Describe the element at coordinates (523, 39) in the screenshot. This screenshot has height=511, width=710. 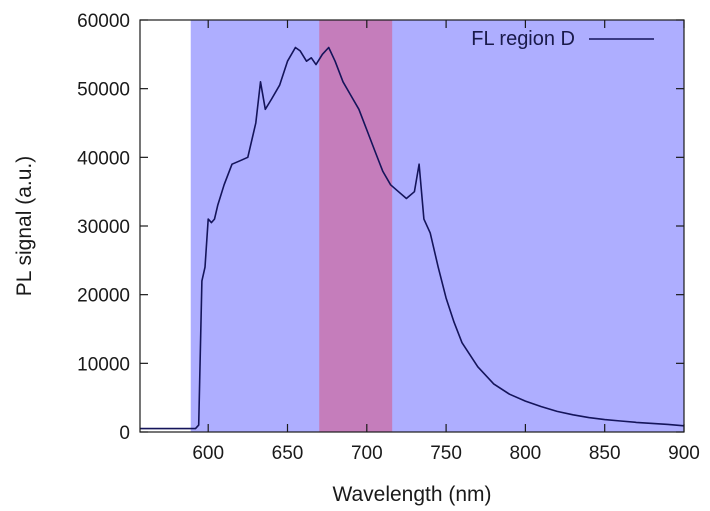
I see `legend-label: FL region D` at that location.